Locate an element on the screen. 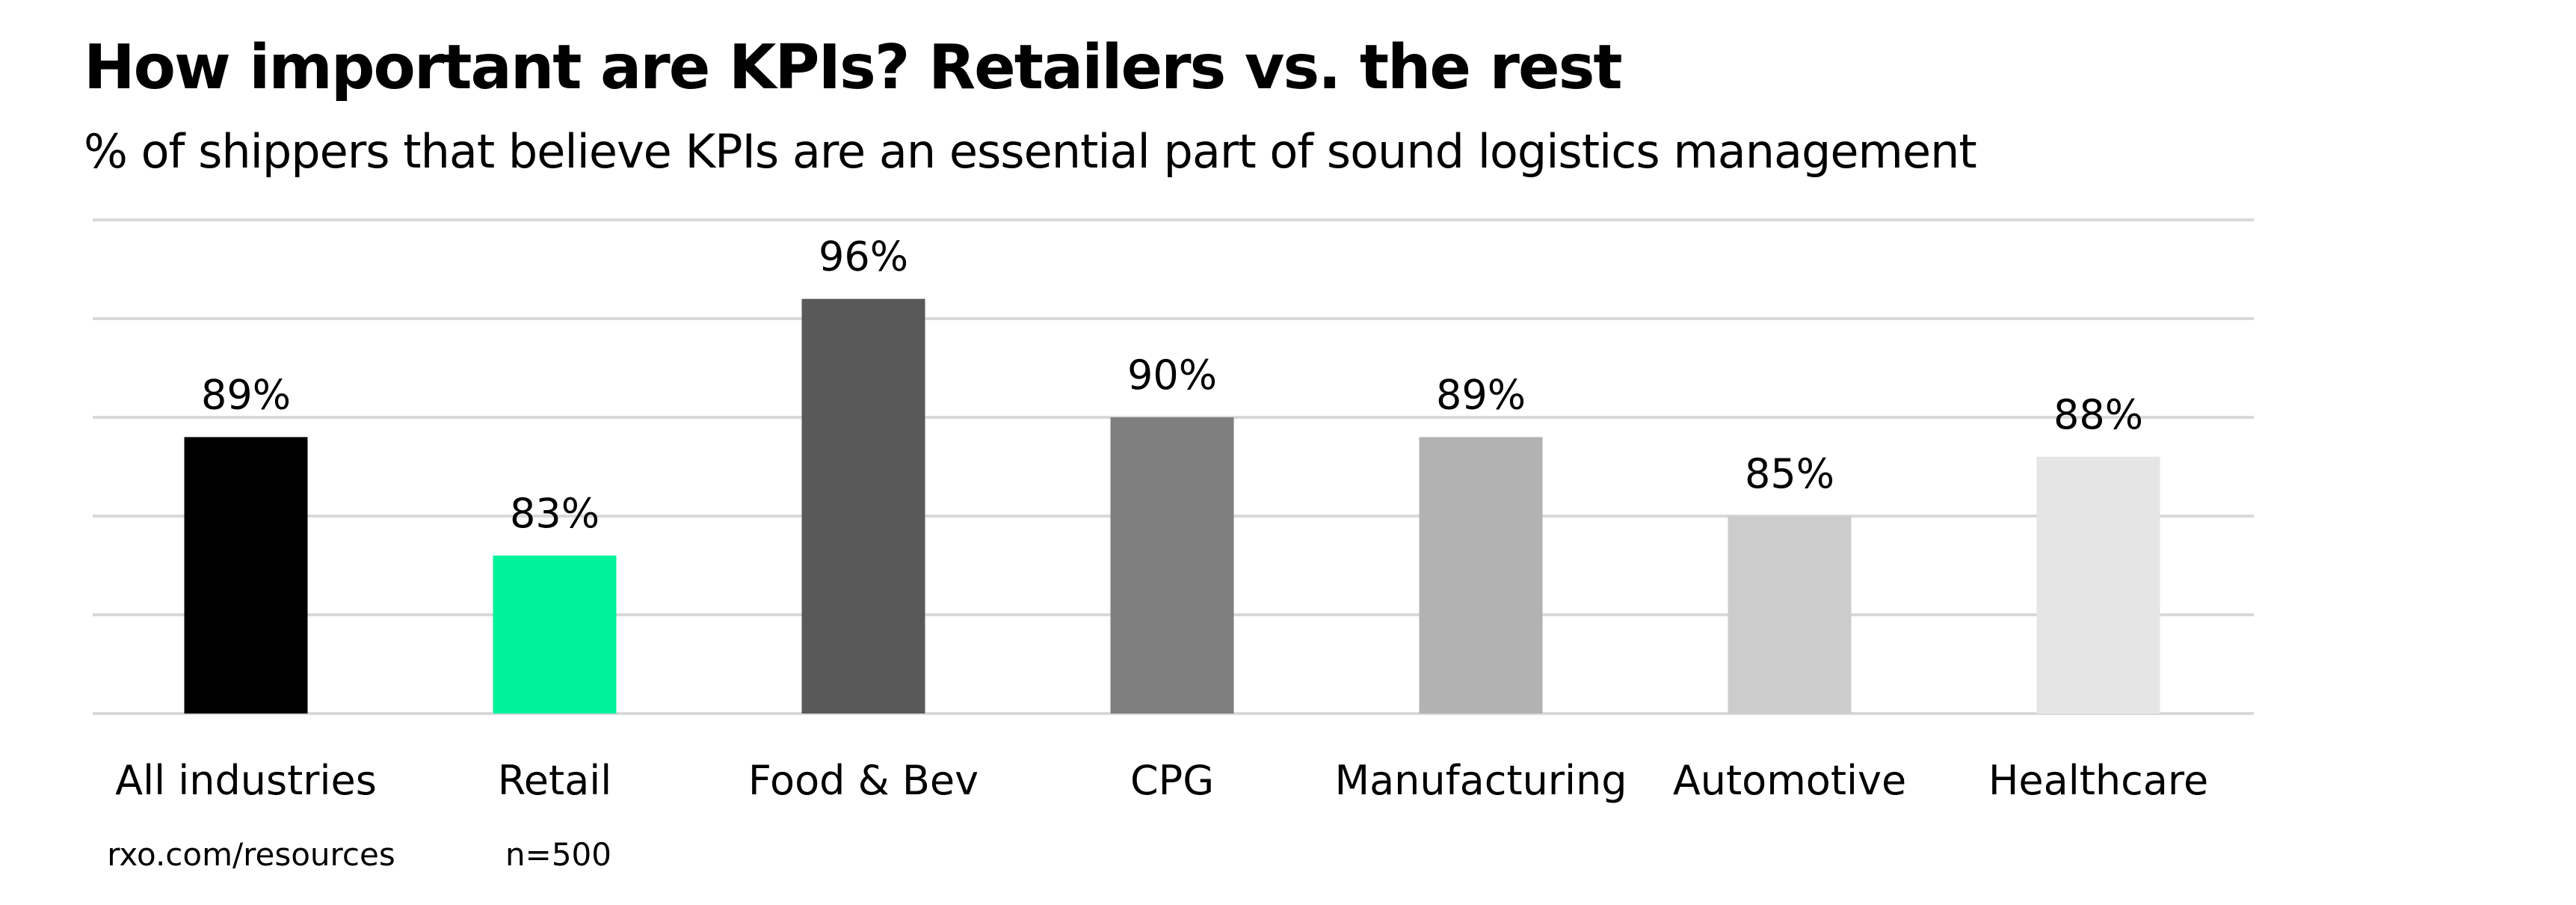 This screenshot has height=905, width=2576. bar-cpg is located at coordinates (1172, 565).